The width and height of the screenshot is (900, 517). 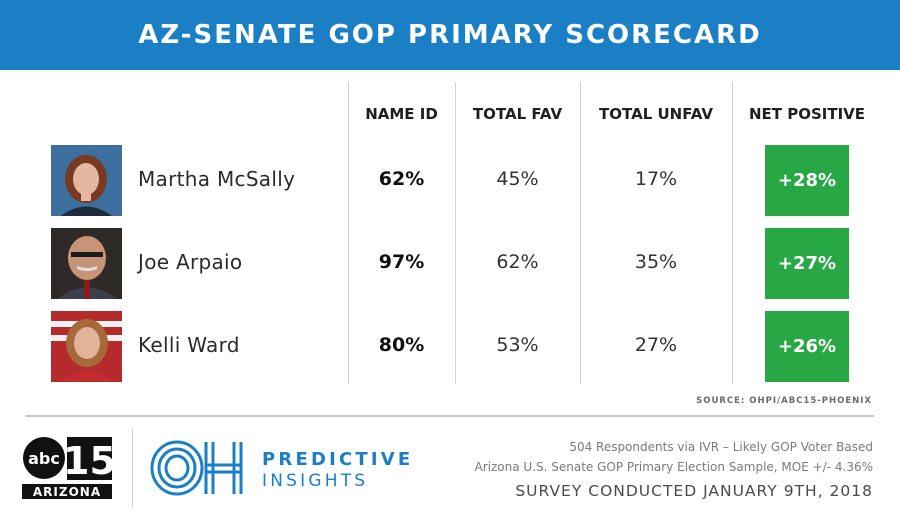 What do you see at coordinates (401, 345) in the screenshot?
I see `name-id-value: 80%` at bounding box center [401, 345].